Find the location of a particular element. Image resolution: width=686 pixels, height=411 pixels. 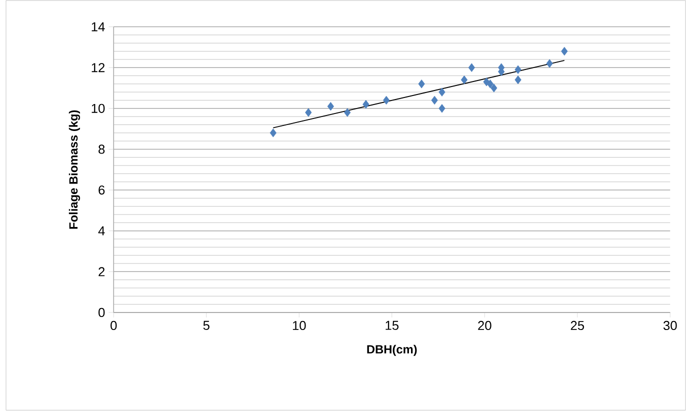

y-tick-label: 8 is located at coordinates (101, 149).